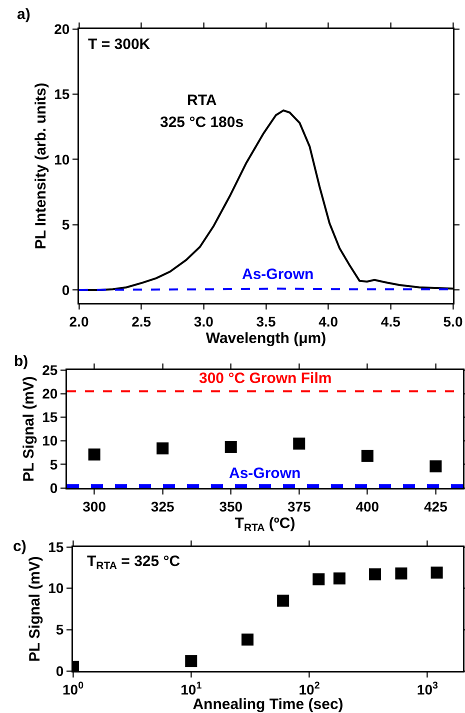  What do you see at coordinates (266, 321) in the screenshot?
I see `x-tick-label: 3.5` at bounding box center [266, 321].